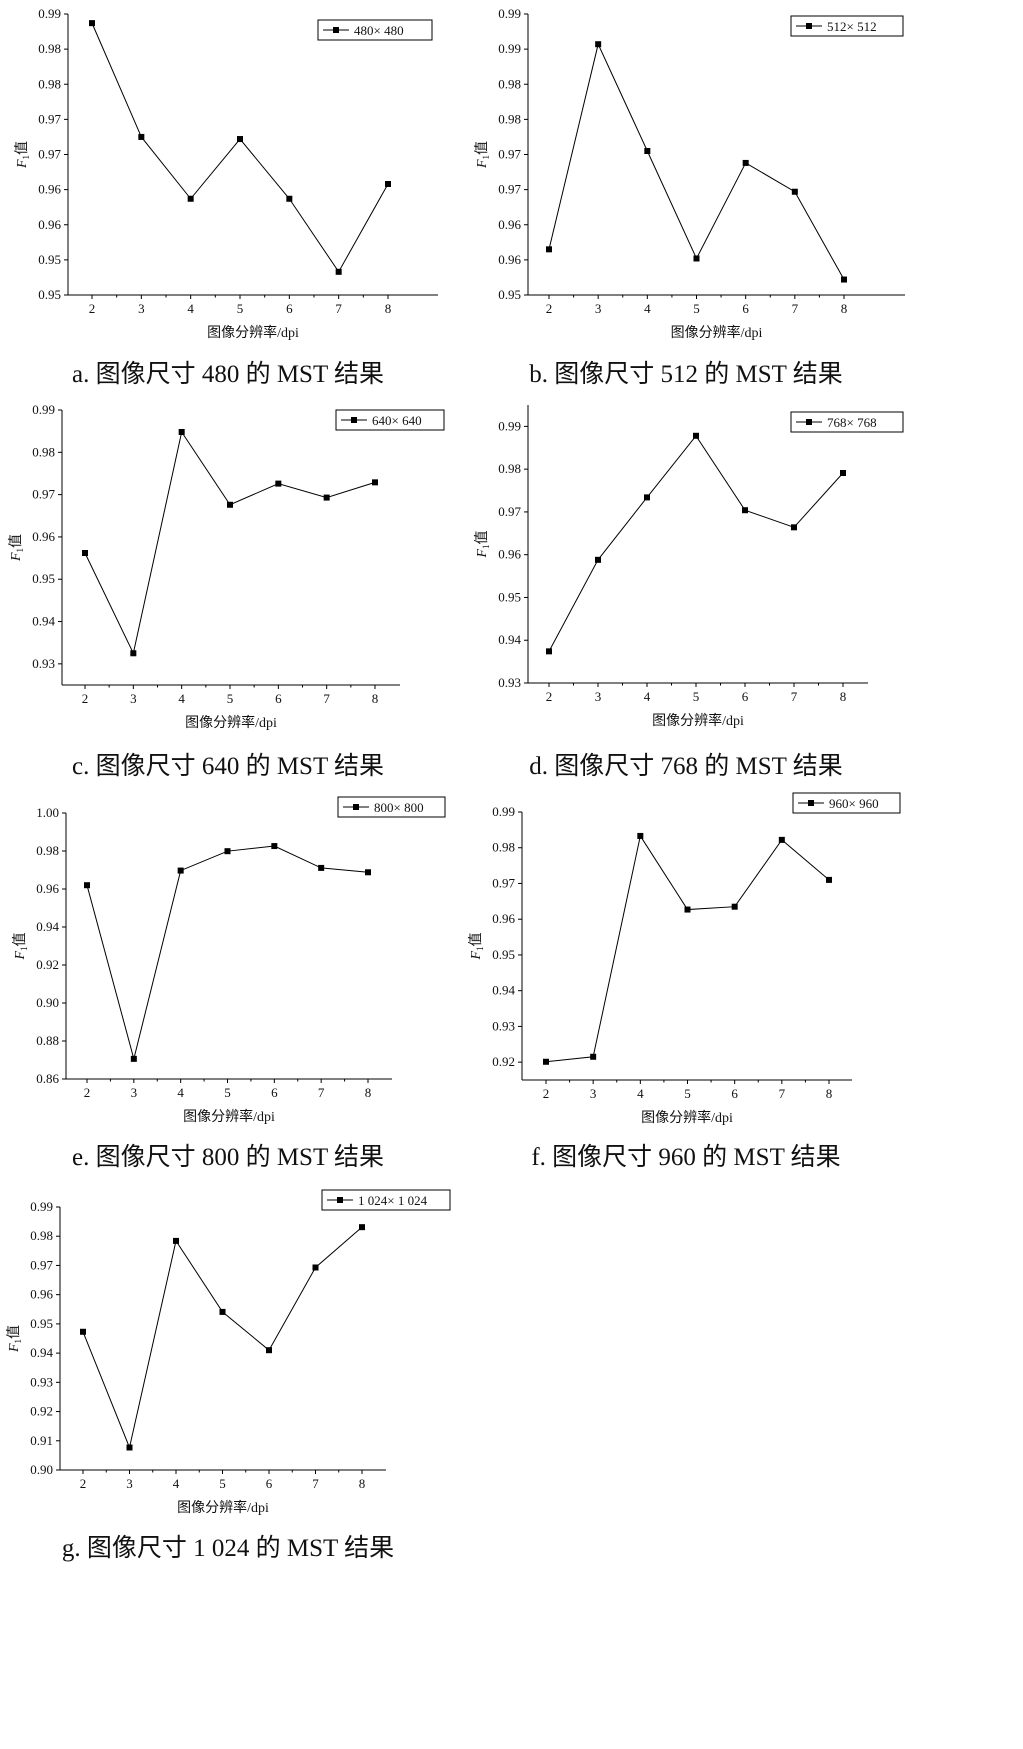  What do you see at coordinates (228, 374) in the screenshot?
I see `chart-caption: a. 图像尺寸 480 的 MST 结果` at bounding box center [228, 374].